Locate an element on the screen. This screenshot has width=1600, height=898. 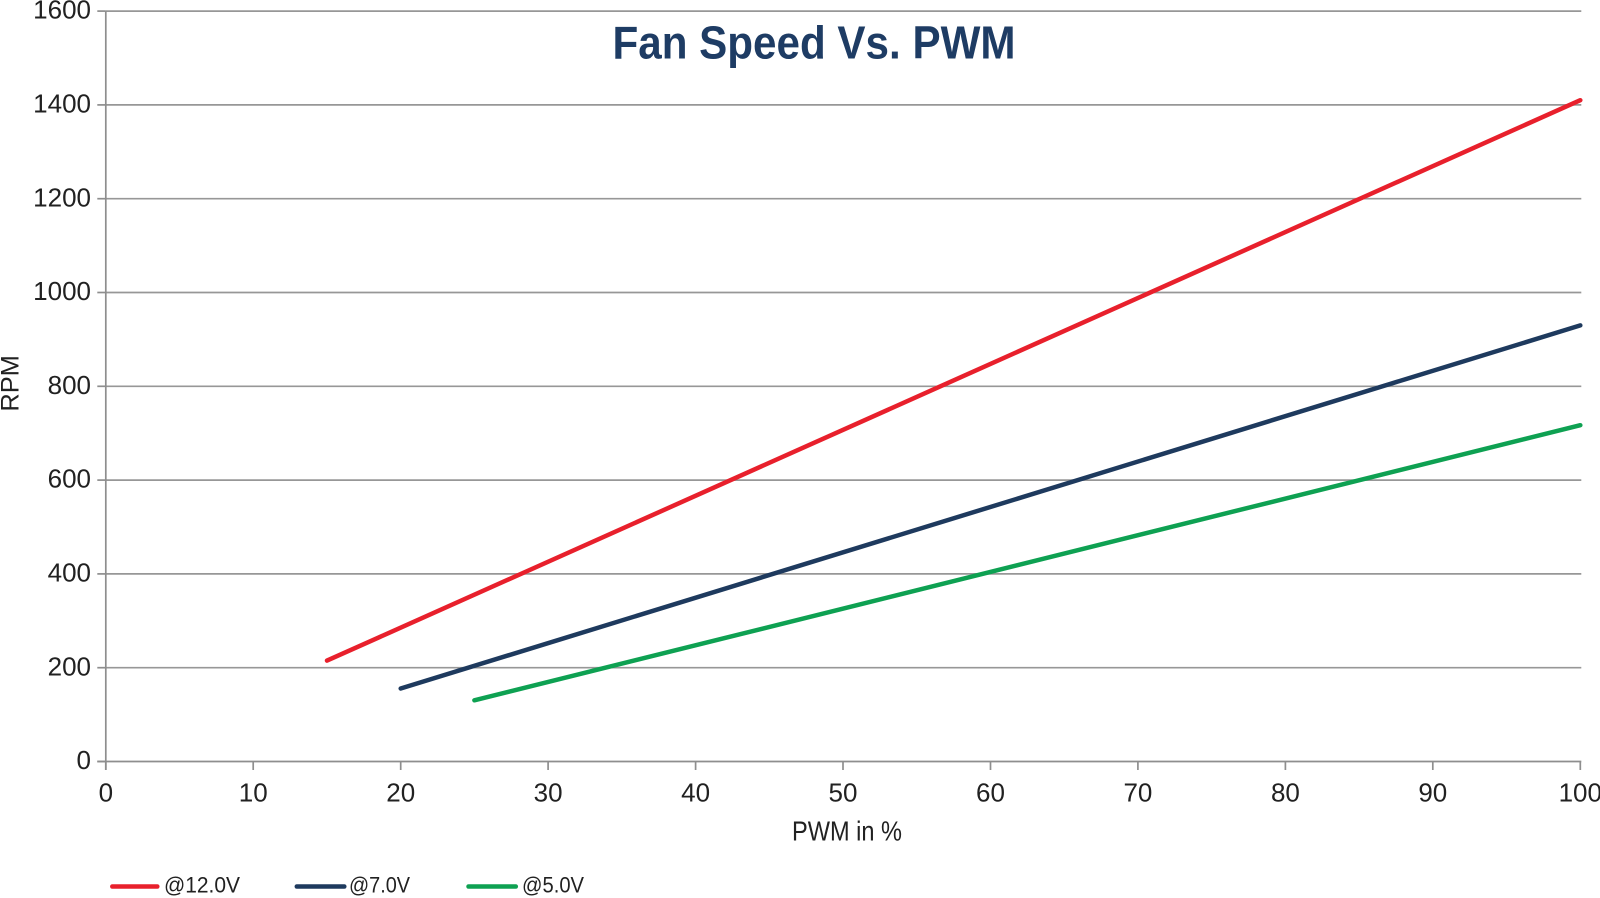
svg-text: 30 is located at coordinates (548, 793).